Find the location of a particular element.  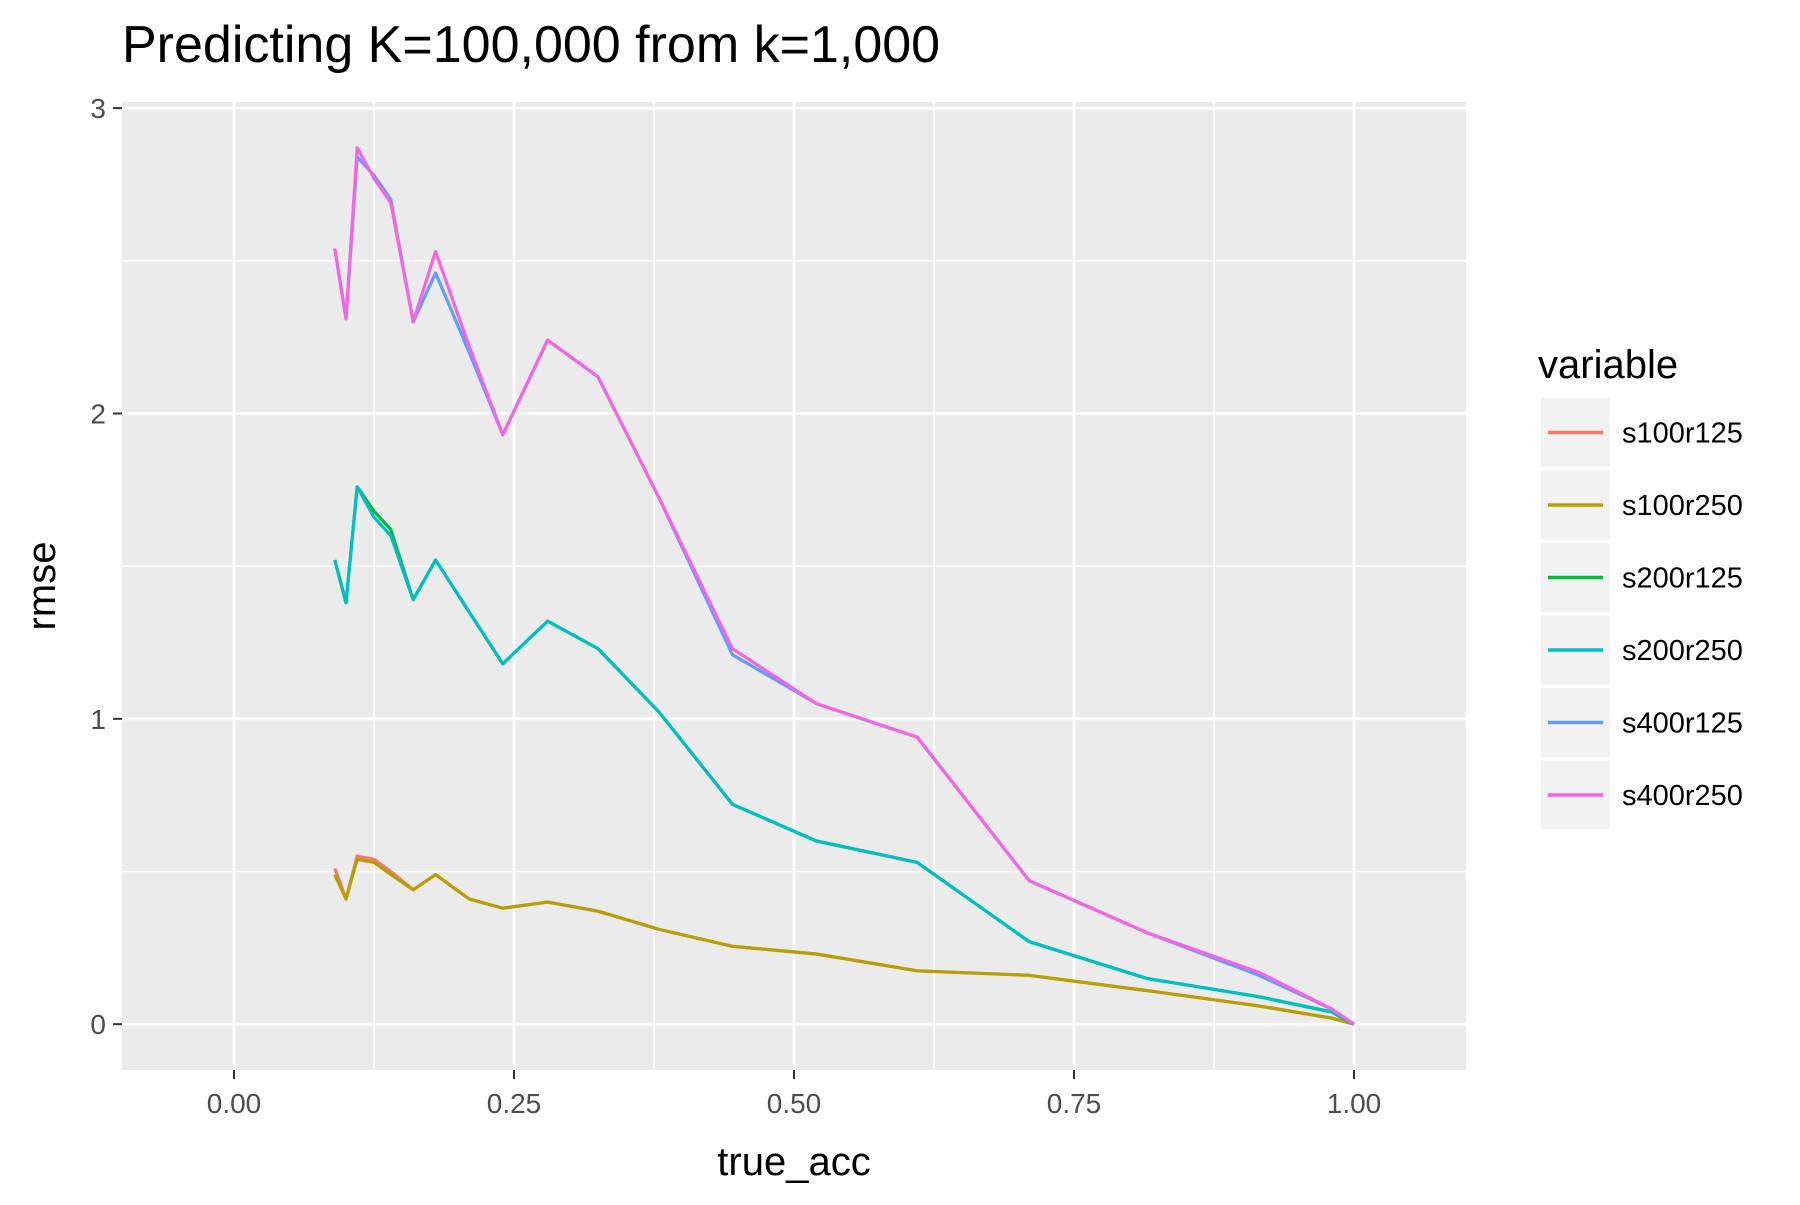

legend-label-s400r125: s400r125 is located at coordinates (1682, 724).